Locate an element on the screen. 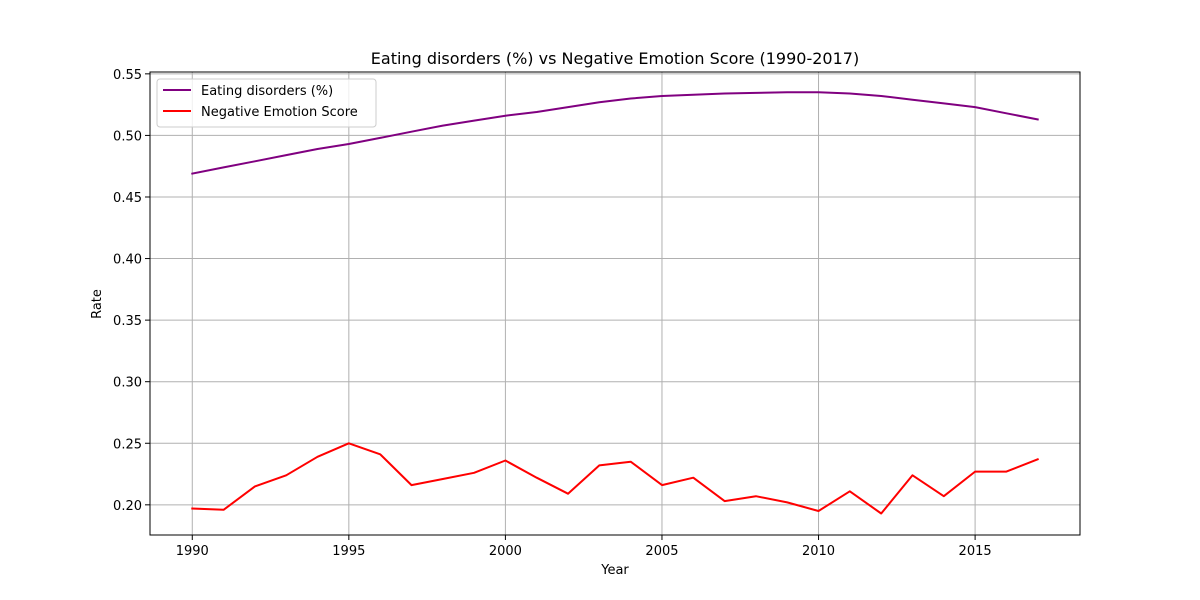 This screenshot has width=1200, height=600. y-tick-label: 0.35 is located at coordinates (127, 321).